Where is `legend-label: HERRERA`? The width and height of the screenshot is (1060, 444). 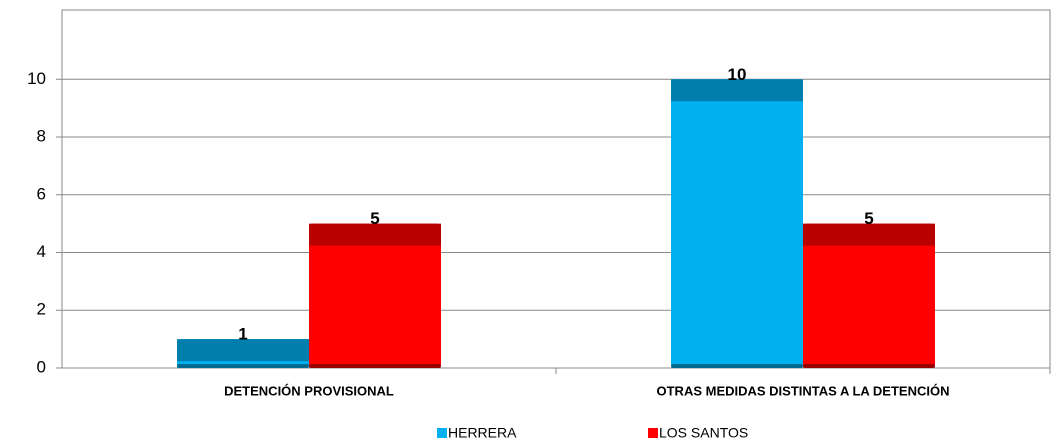 legend-label: HERRERA is located at coordinates (482, 433).